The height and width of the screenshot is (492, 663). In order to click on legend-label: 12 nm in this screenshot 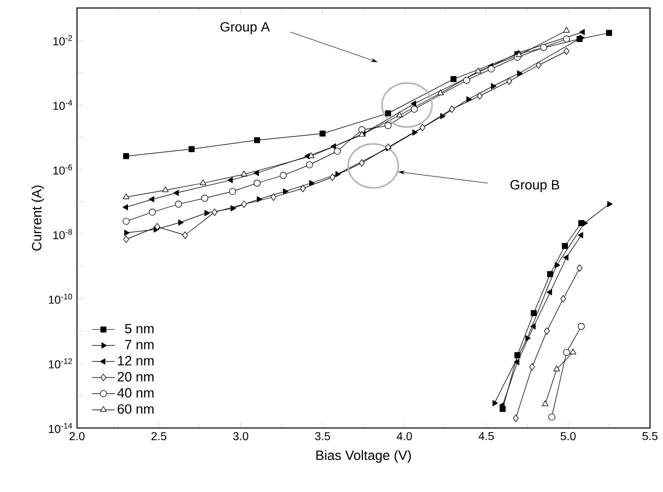, I will do `click(136, 361)`.